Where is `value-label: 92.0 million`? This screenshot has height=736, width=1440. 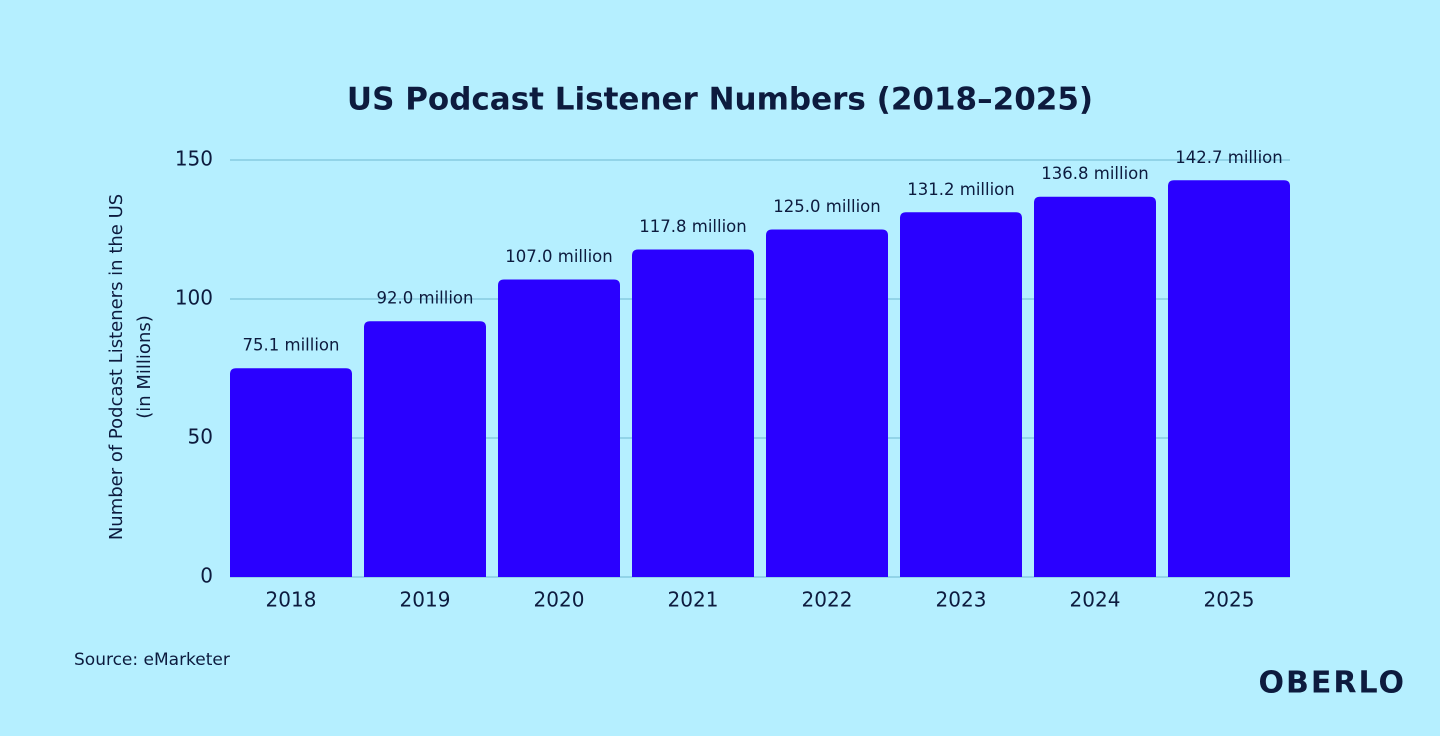 value-label: 92.0 million is located at coordinates (425, 298).